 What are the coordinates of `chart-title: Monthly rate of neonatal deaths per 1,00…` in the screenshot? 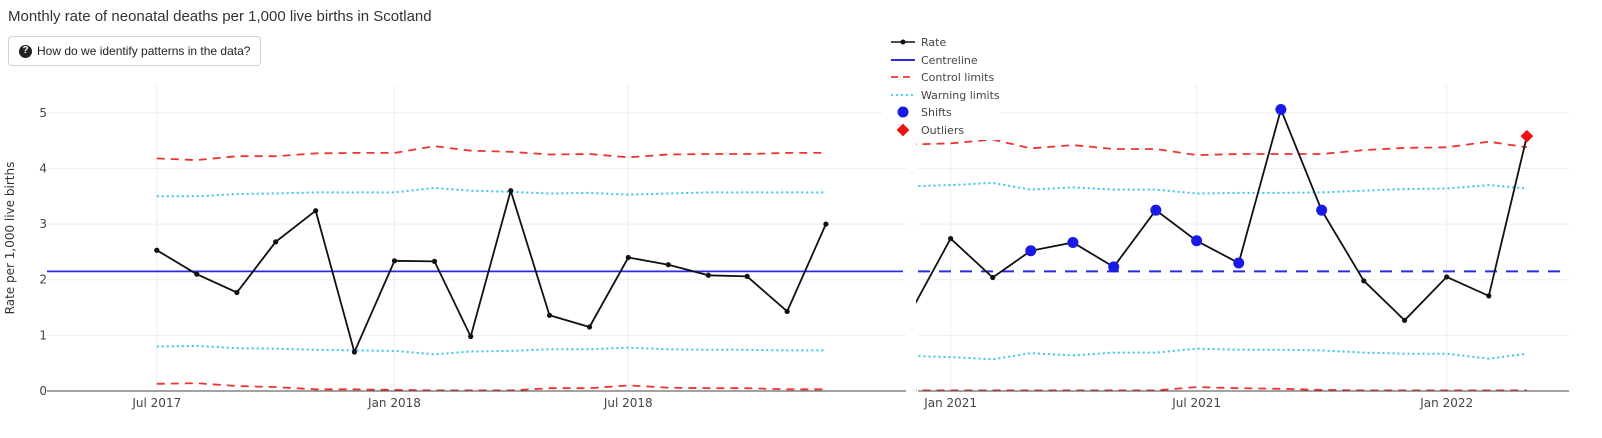 It's located at (220, 16).